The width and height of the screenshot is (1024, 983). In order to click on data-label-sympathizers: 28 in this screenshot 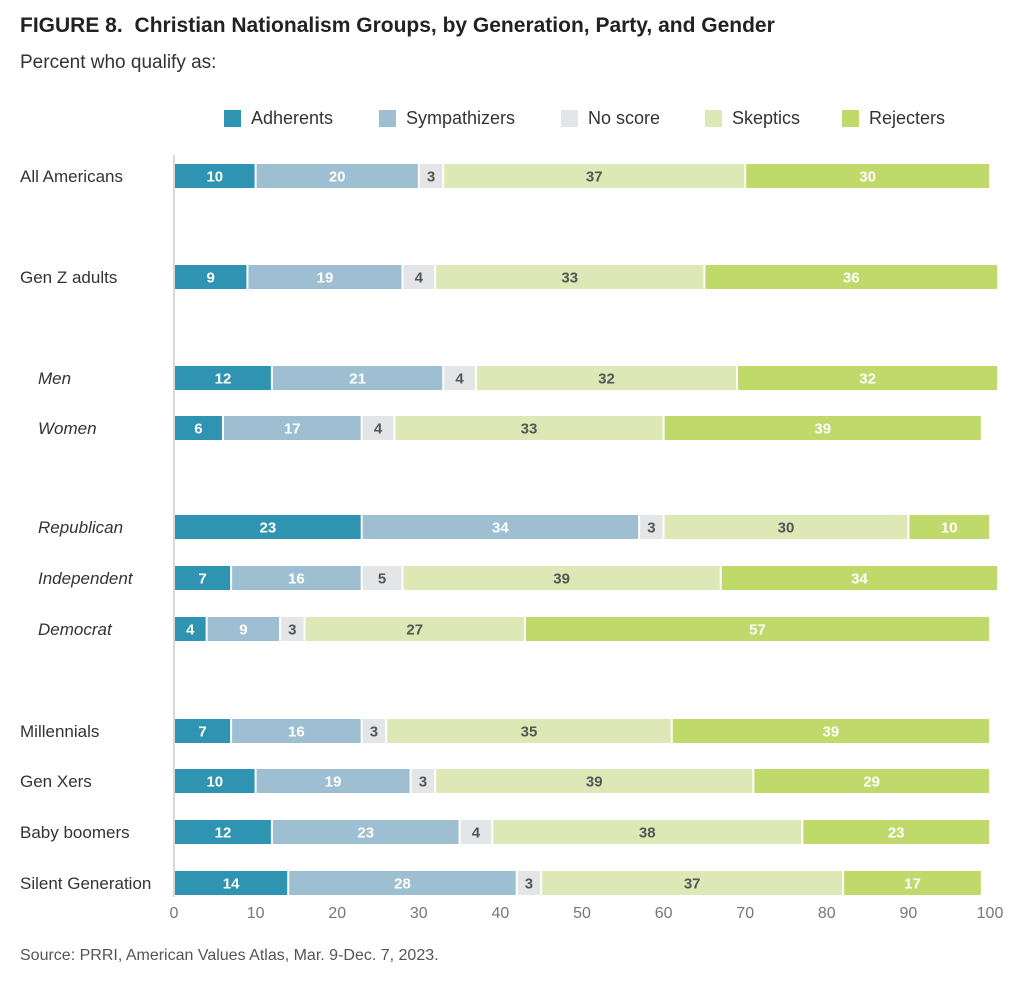, I will do `click(402, 884)`.